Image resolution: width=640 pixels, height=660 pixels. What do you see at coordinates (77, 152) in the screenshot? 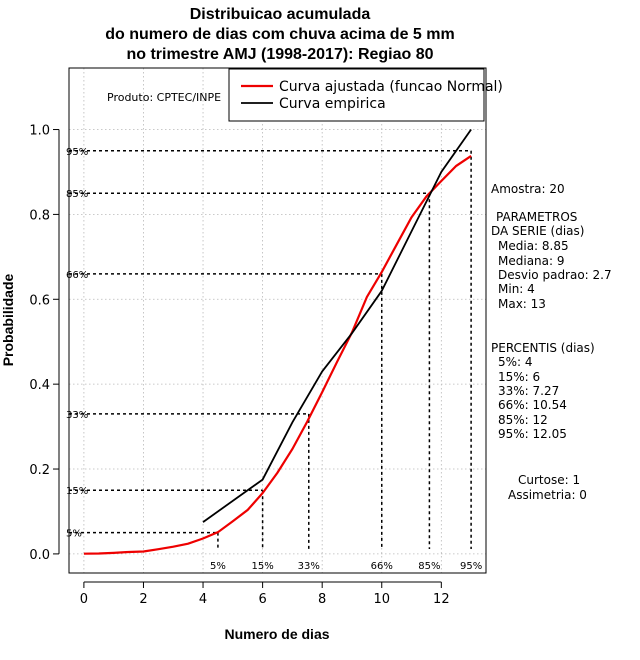
I see `percentile-y-label: 95%` at bounding box center [77, 152].